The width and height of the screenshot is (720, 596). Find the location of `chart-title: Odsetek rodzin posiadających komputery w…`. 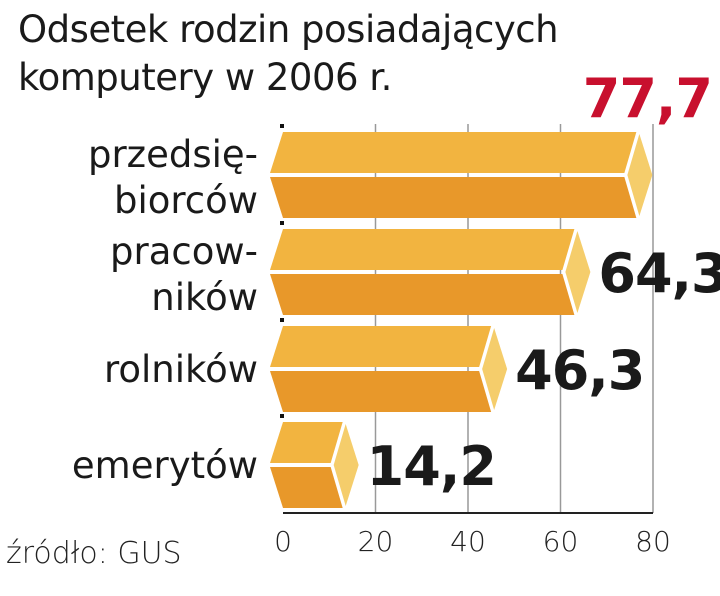

chart-title: Odsetek rodzin posiadających komputery w… is located at coordinates (288, 54).